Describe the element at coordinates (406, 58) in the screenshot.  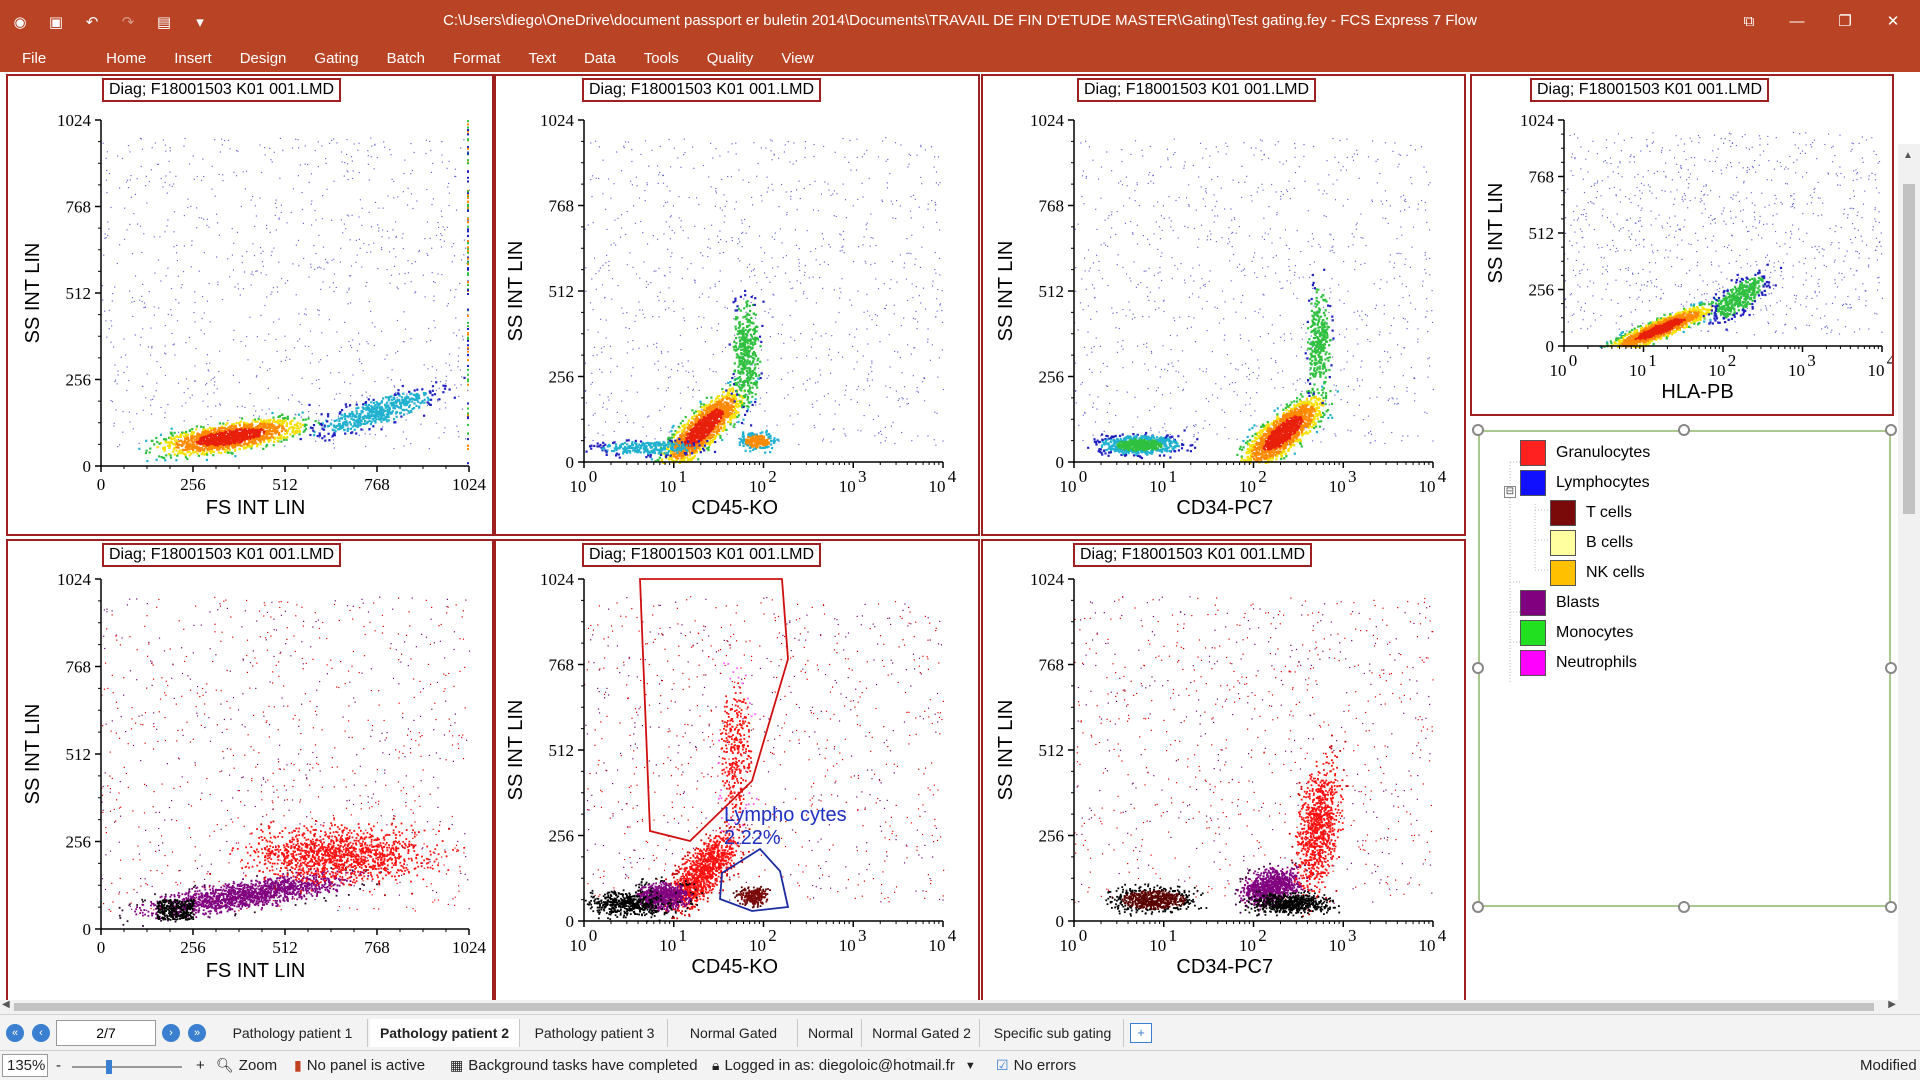
I see `menu-batch: Batch` at that location.